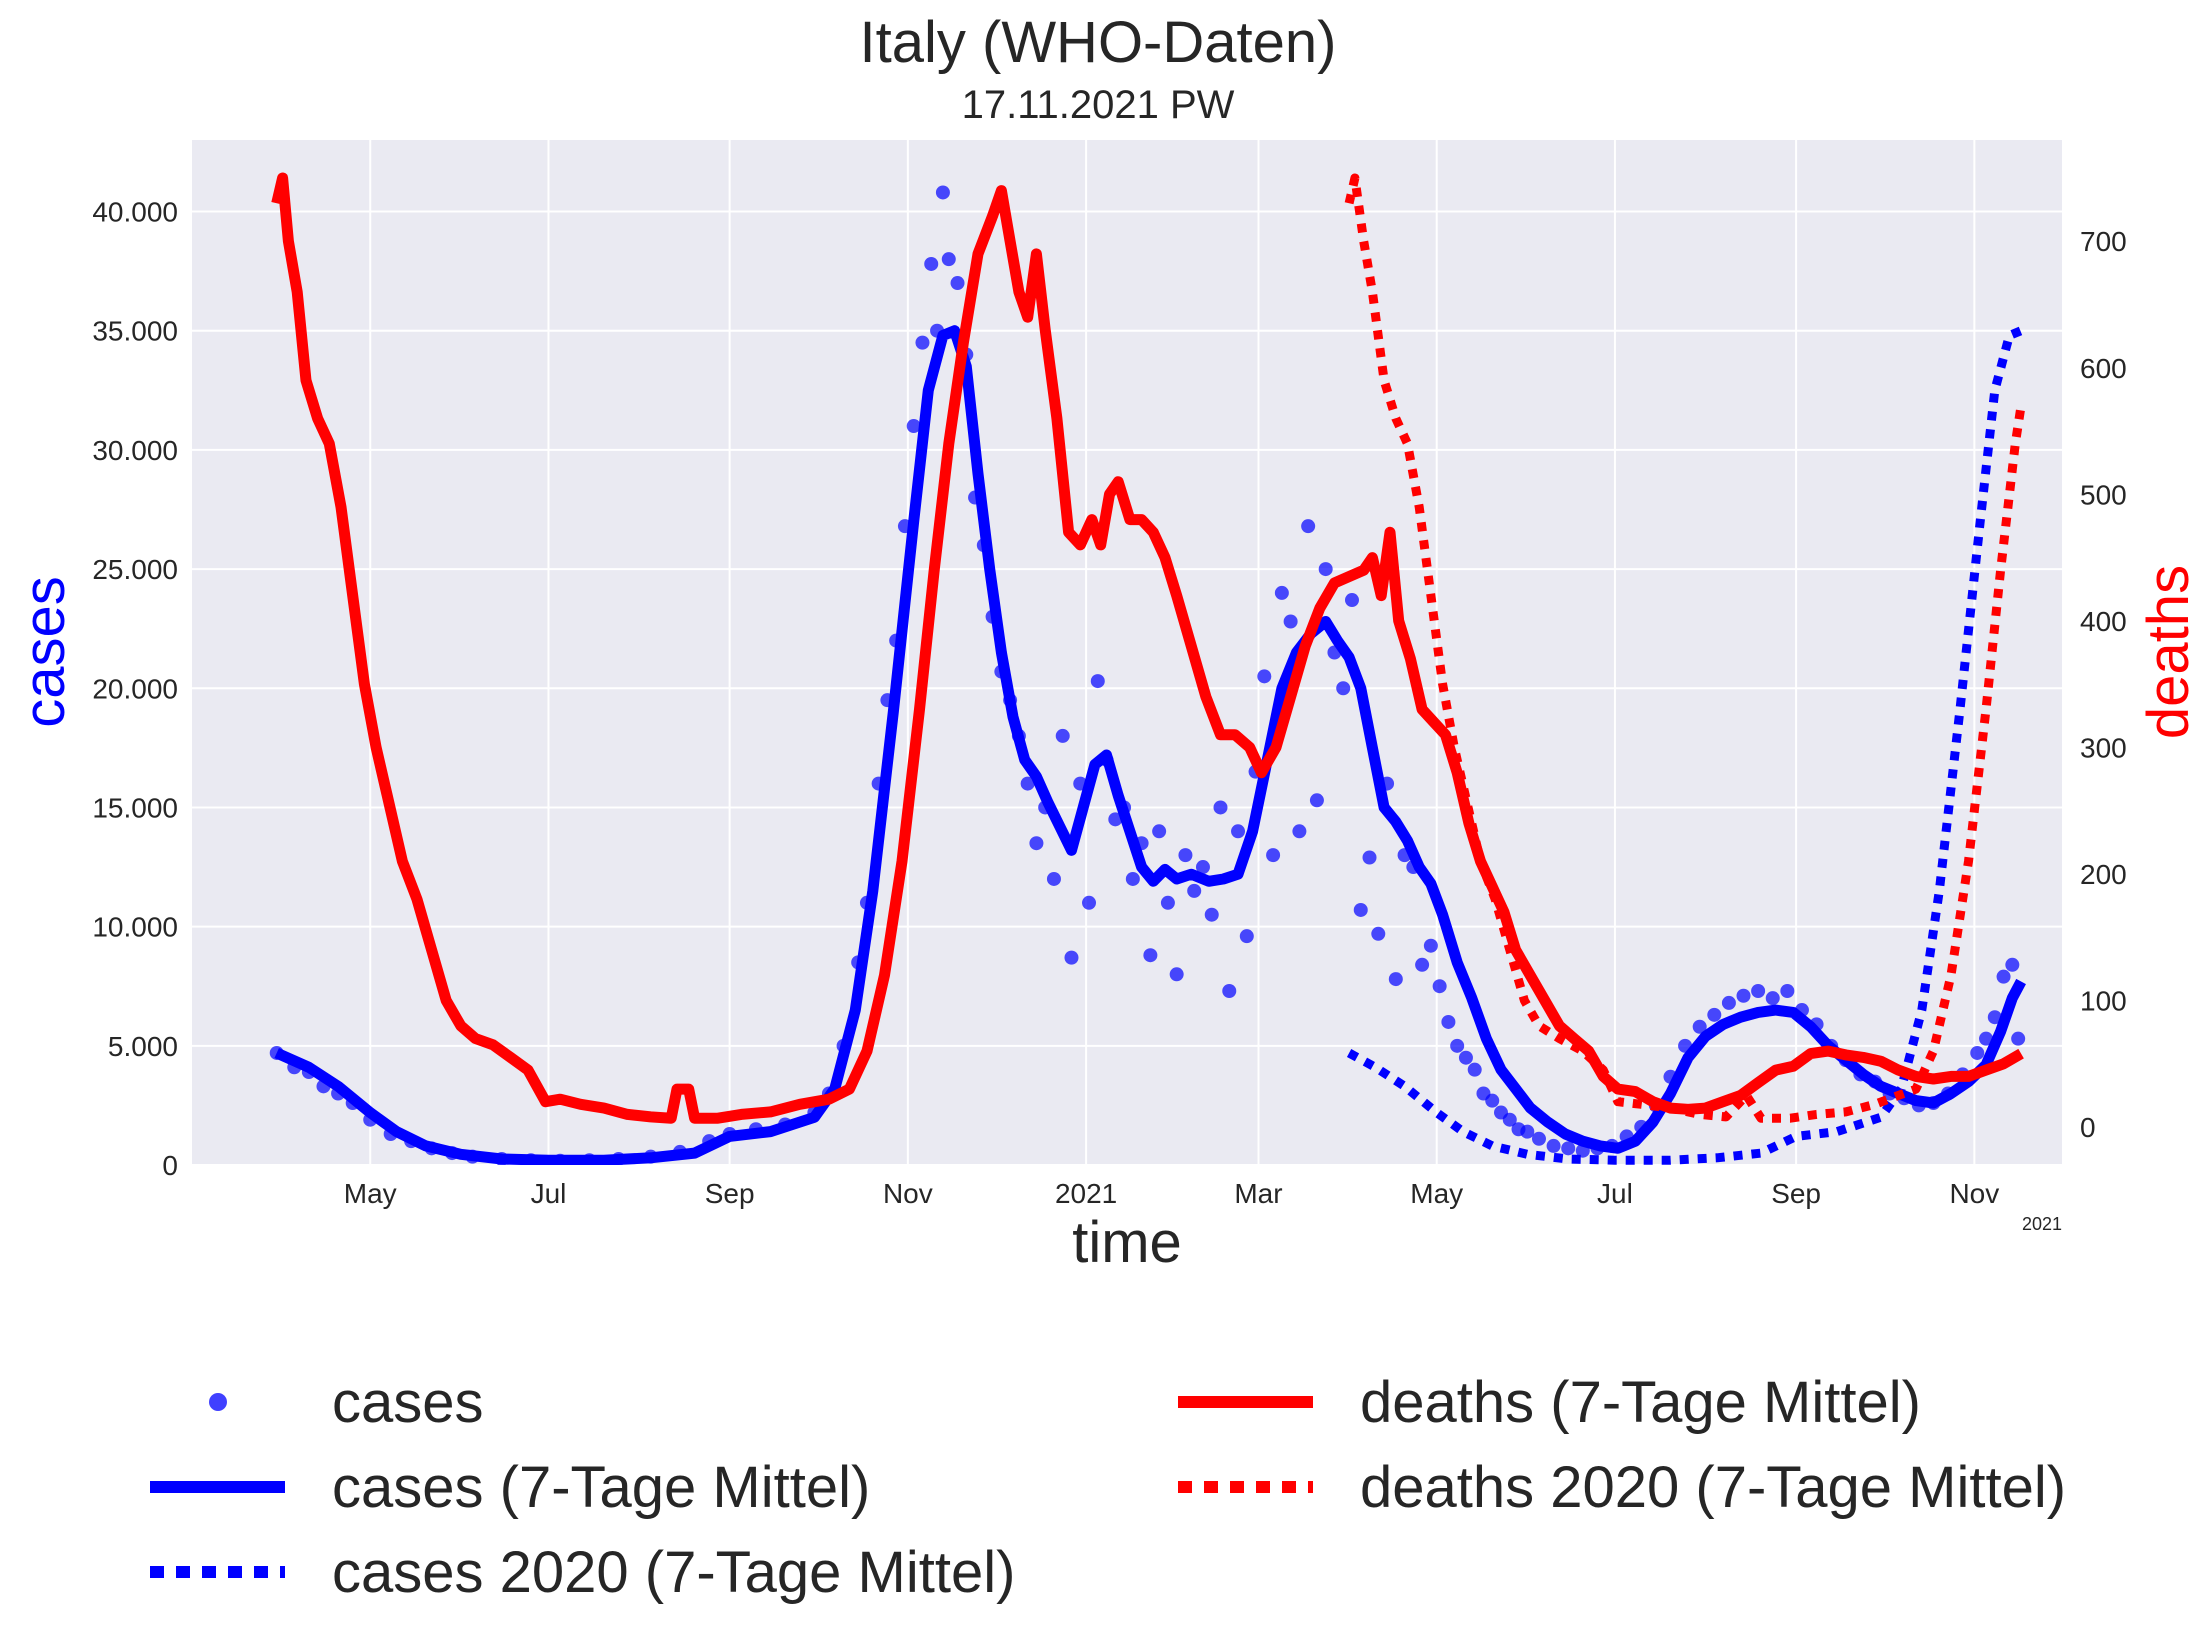  Describe the element at coordinates (2042, 1224) in the screenshot. I see `x-offset-label: 2021` at that location.